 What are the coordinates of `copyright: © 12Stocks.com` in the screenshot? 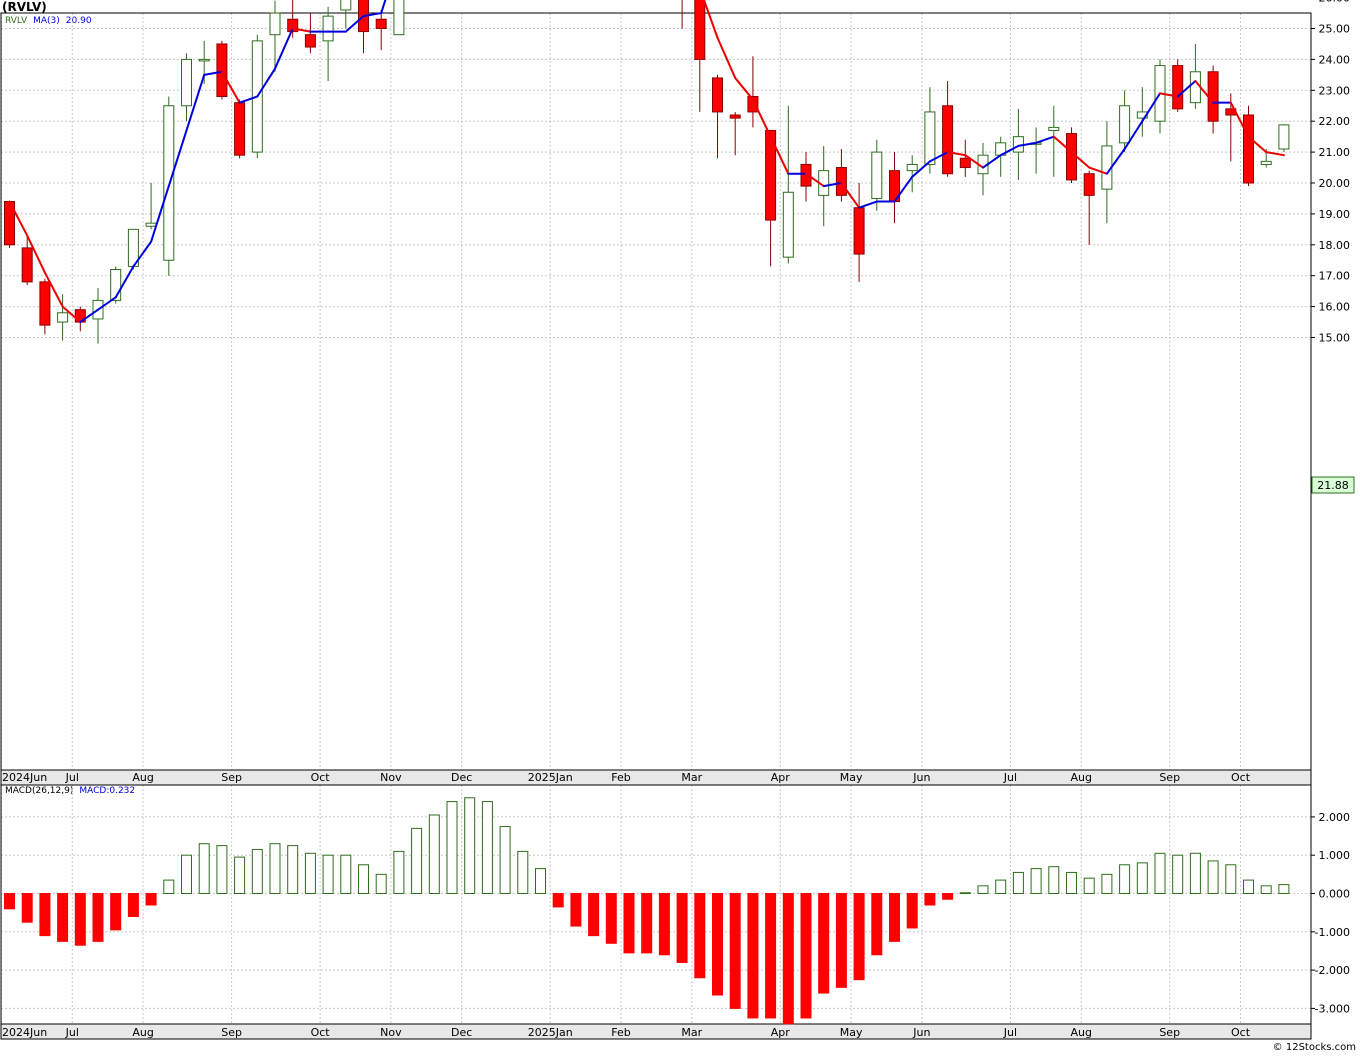 It's located at (1314, 1047).